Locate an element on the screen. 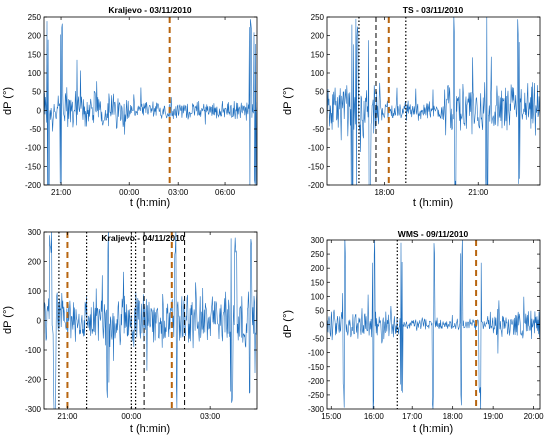 The height and width of the screenshot is (447, 550). chart-title: Kraljevo - 04/11/2010 is located at coordinates (142, 238).